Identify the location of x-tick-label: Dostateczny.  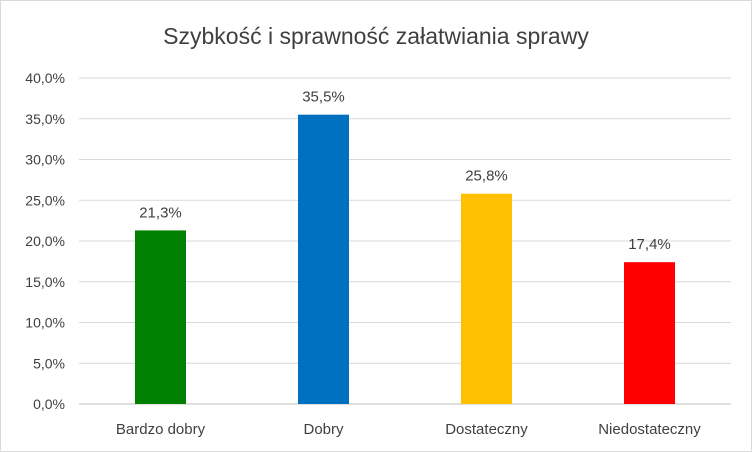
(486, 429).